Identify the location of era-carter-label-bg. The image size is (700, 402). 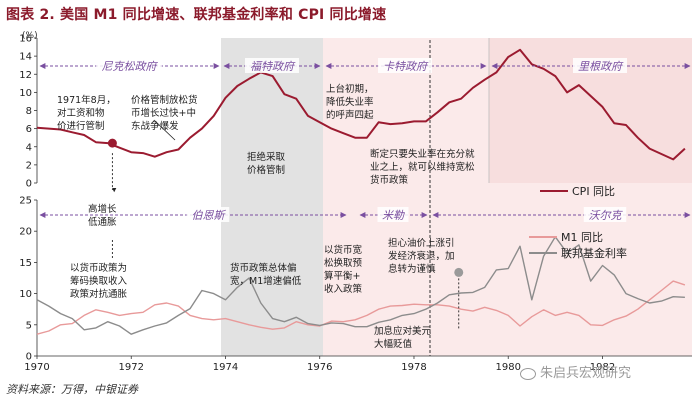
(405, 65).